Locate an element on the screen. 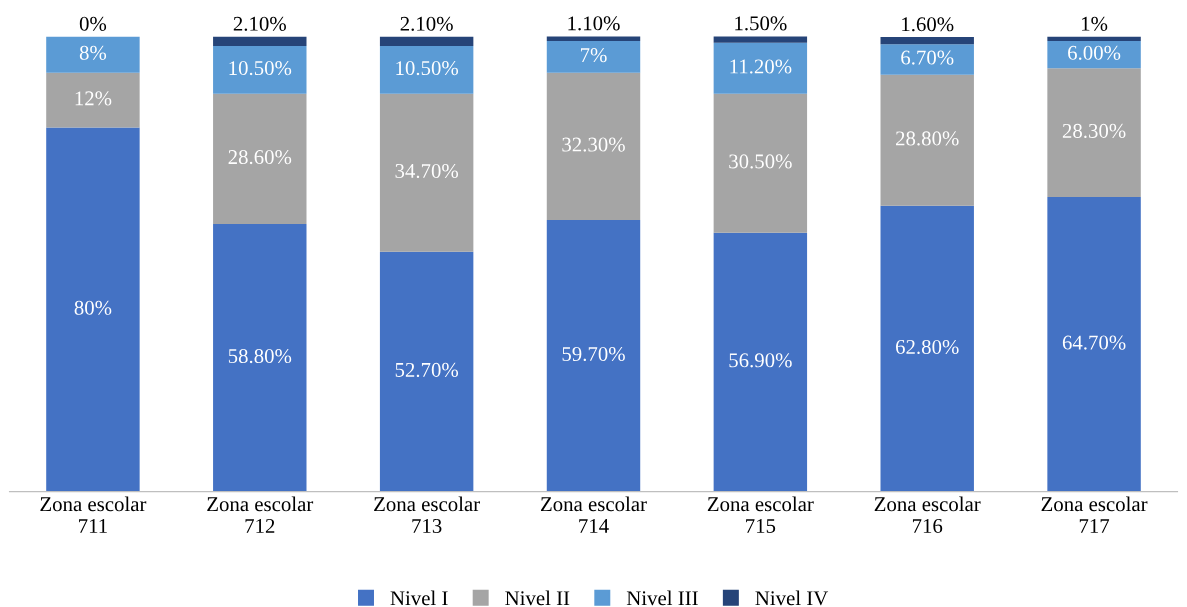  data-label: 11.20% is located at coordinates (761, 66).